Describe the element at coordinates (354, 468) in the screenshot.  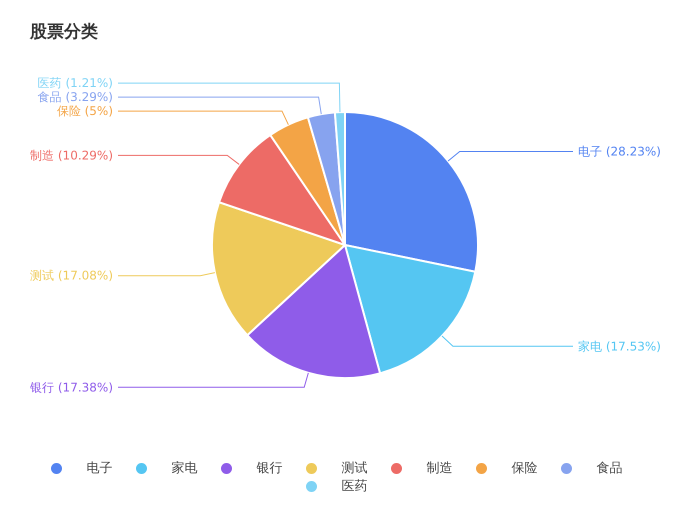
I see `legend-label: 测试` at that location.